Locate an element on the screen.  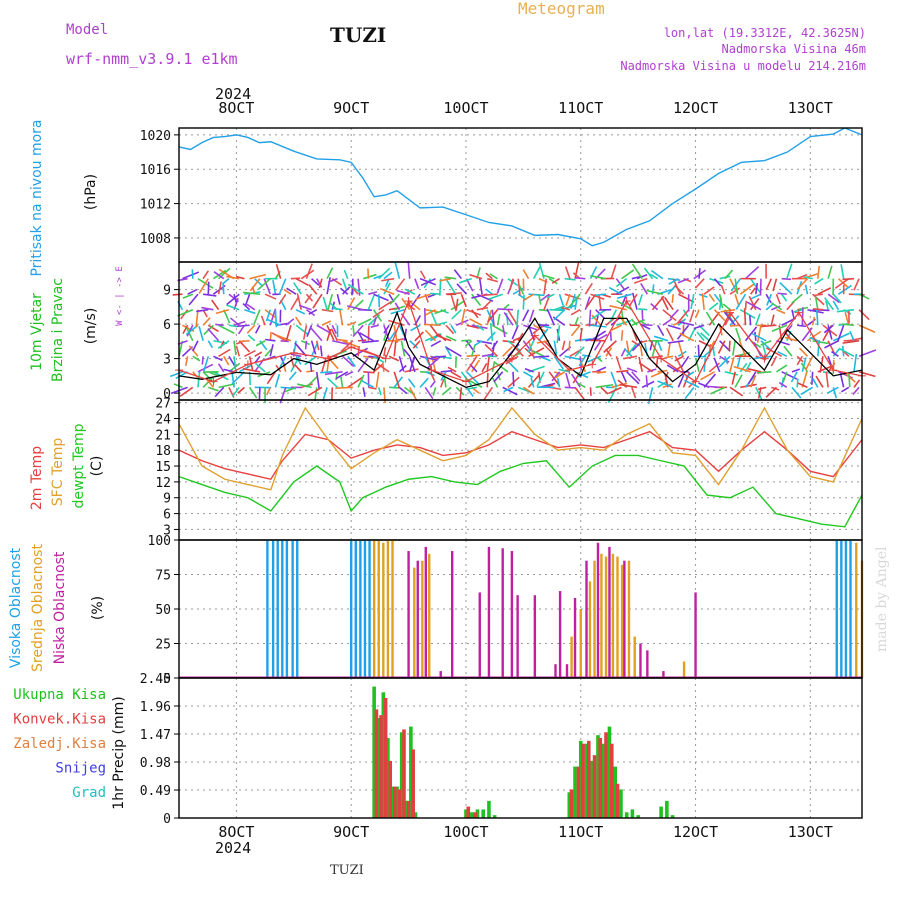
time-tick-top: 11OCT is located at coordinates (580, 108).